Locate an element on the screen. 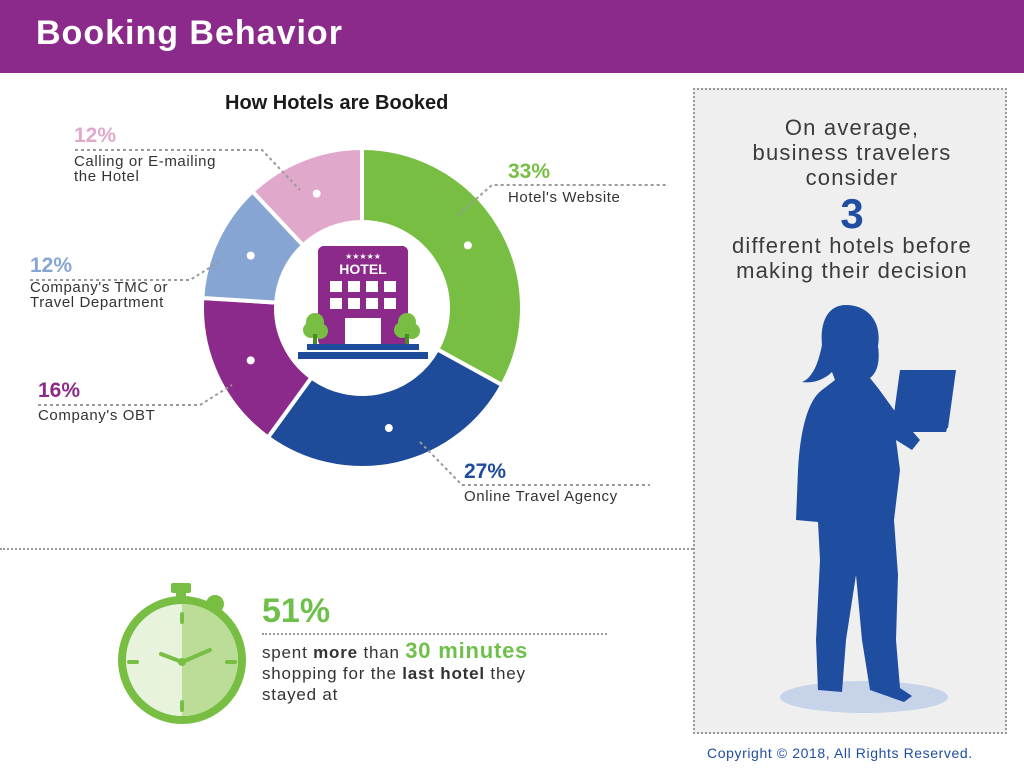 Image resolution: width=1024 pixels, height=768 pixels. slice-label-ota: Online Travel Agency is located at coordinates (541, 496).